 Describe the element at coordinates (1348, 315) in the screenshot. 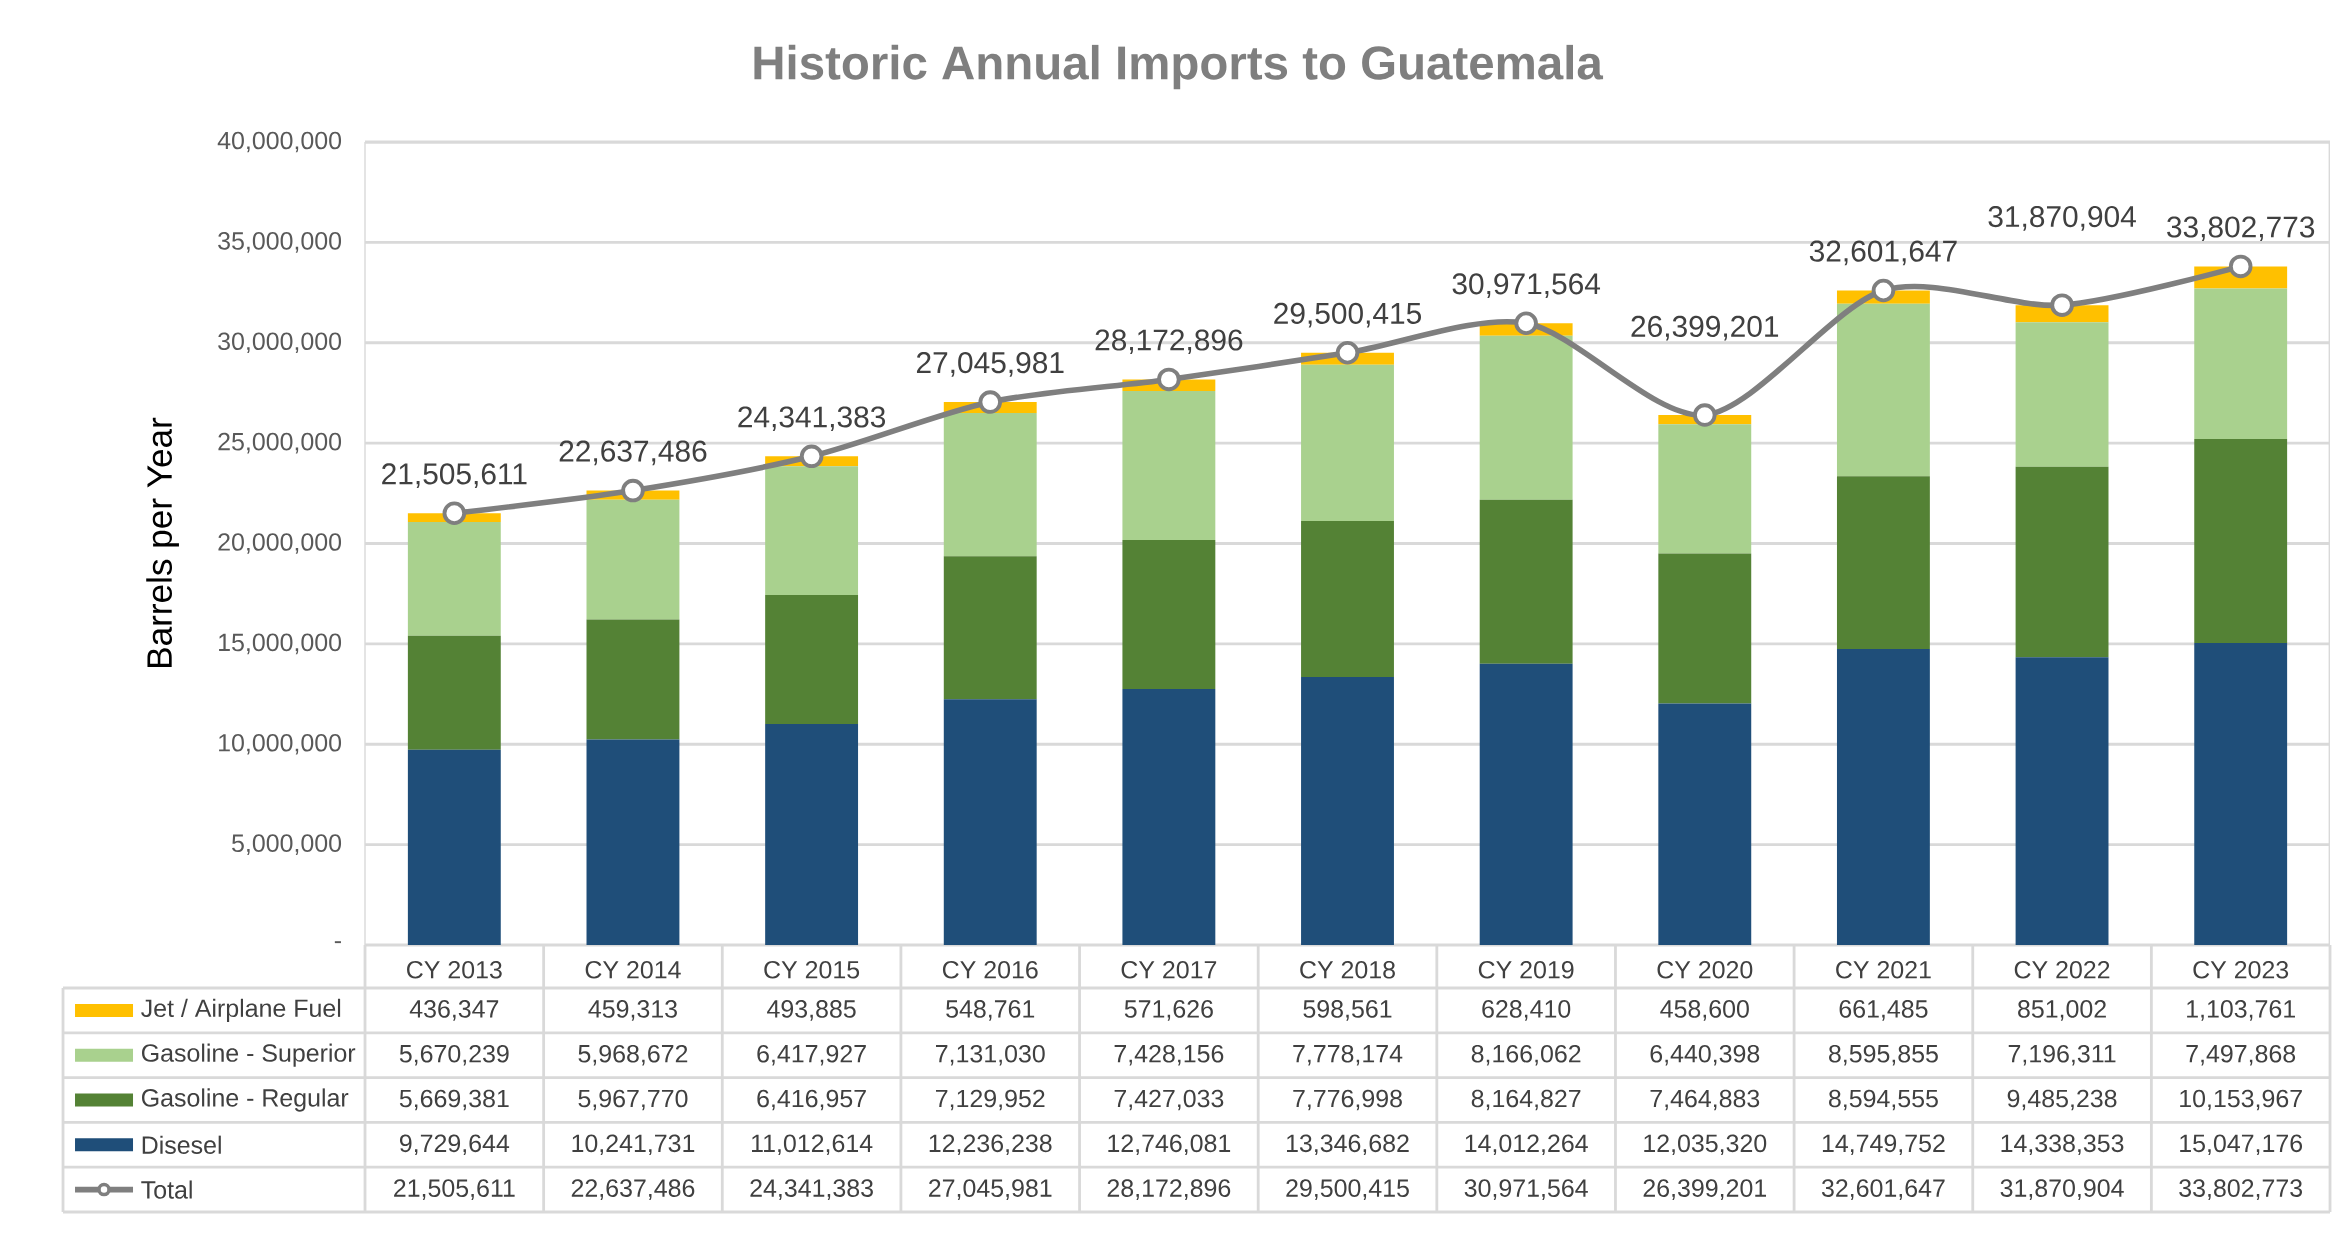

I see `text: 29,500,415` at that location.